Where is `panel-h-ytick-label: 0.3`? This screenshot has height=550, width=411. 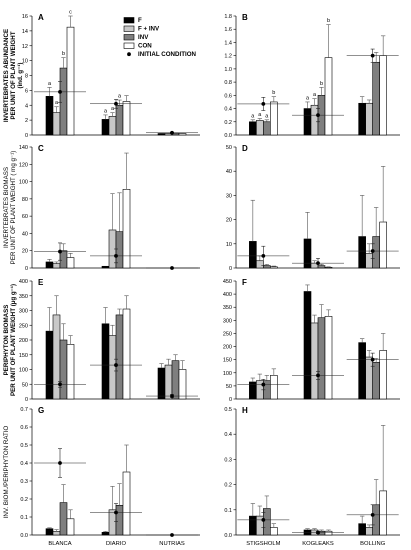 panel-h-ytick-label: 0.3 is located at coordinates (228, 460).